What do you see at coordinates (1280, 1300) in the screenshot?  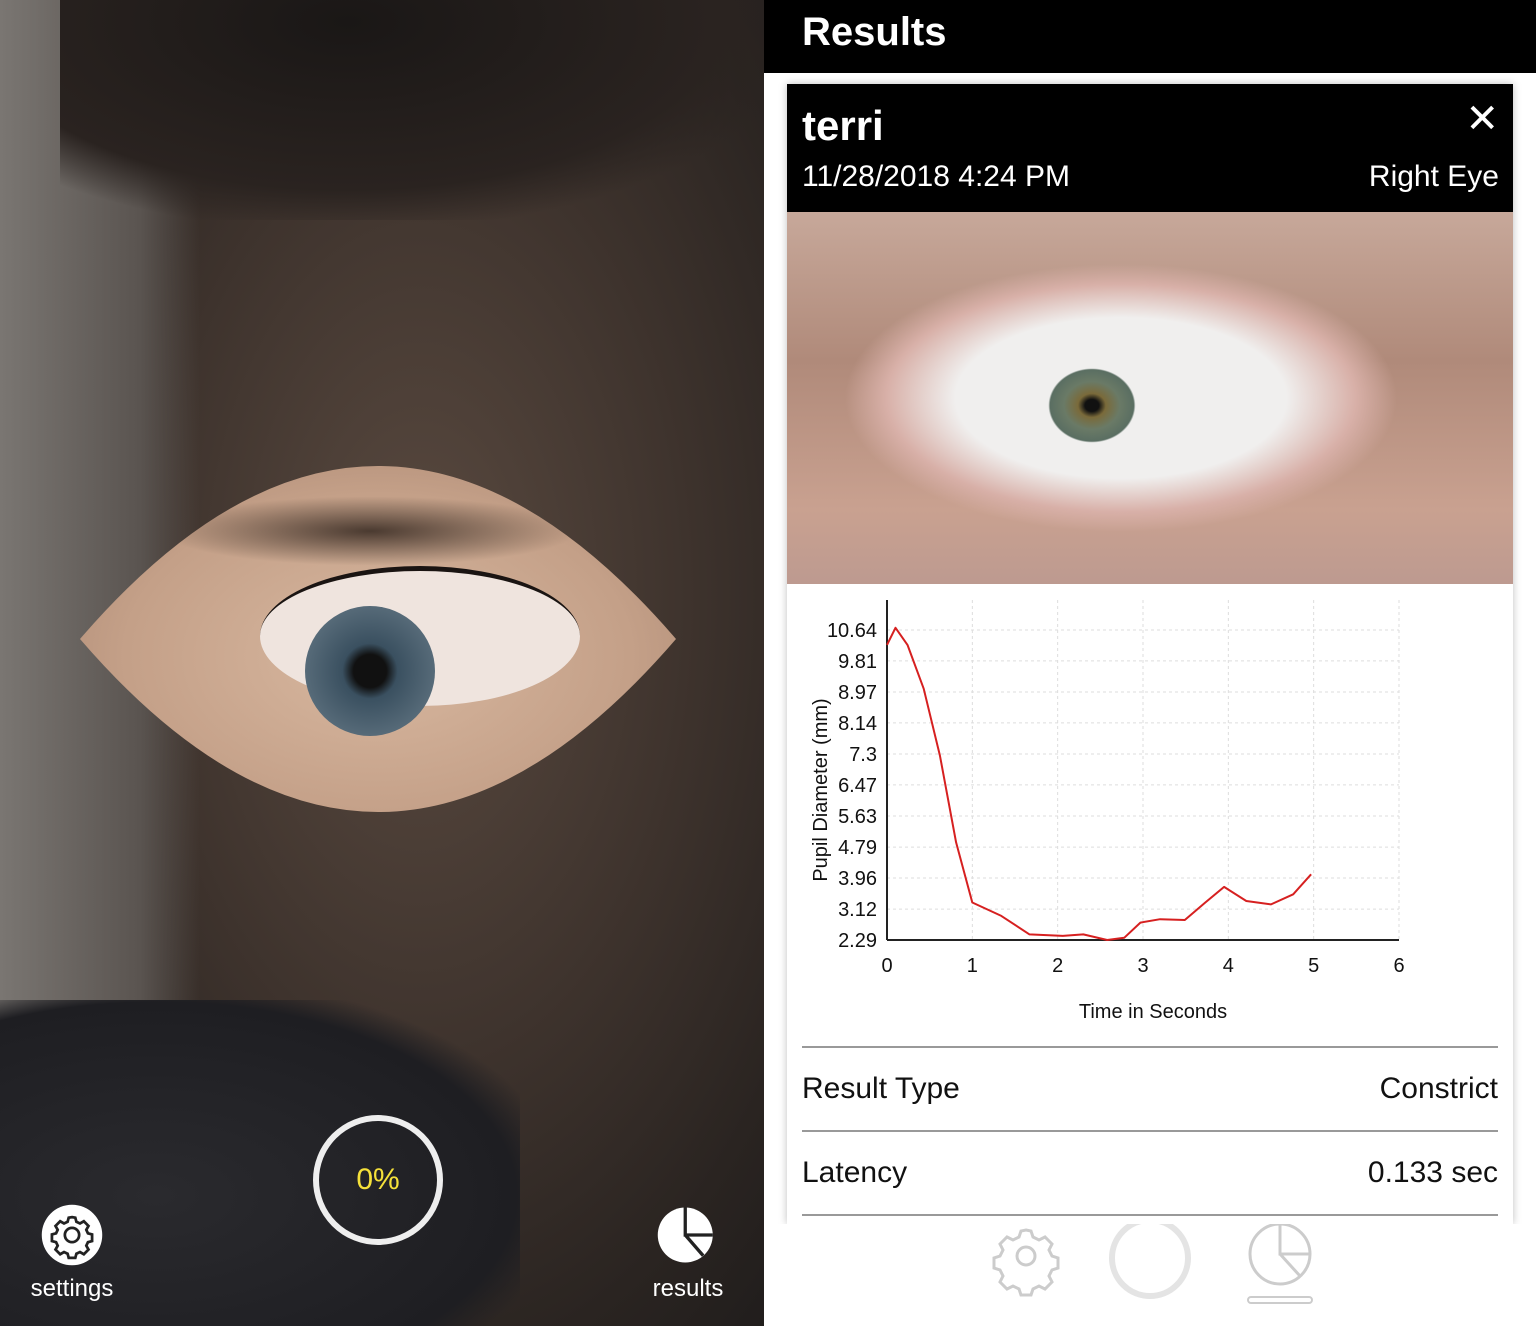 I see `active-tab-indicator` at bounding box center [1280, 1300].